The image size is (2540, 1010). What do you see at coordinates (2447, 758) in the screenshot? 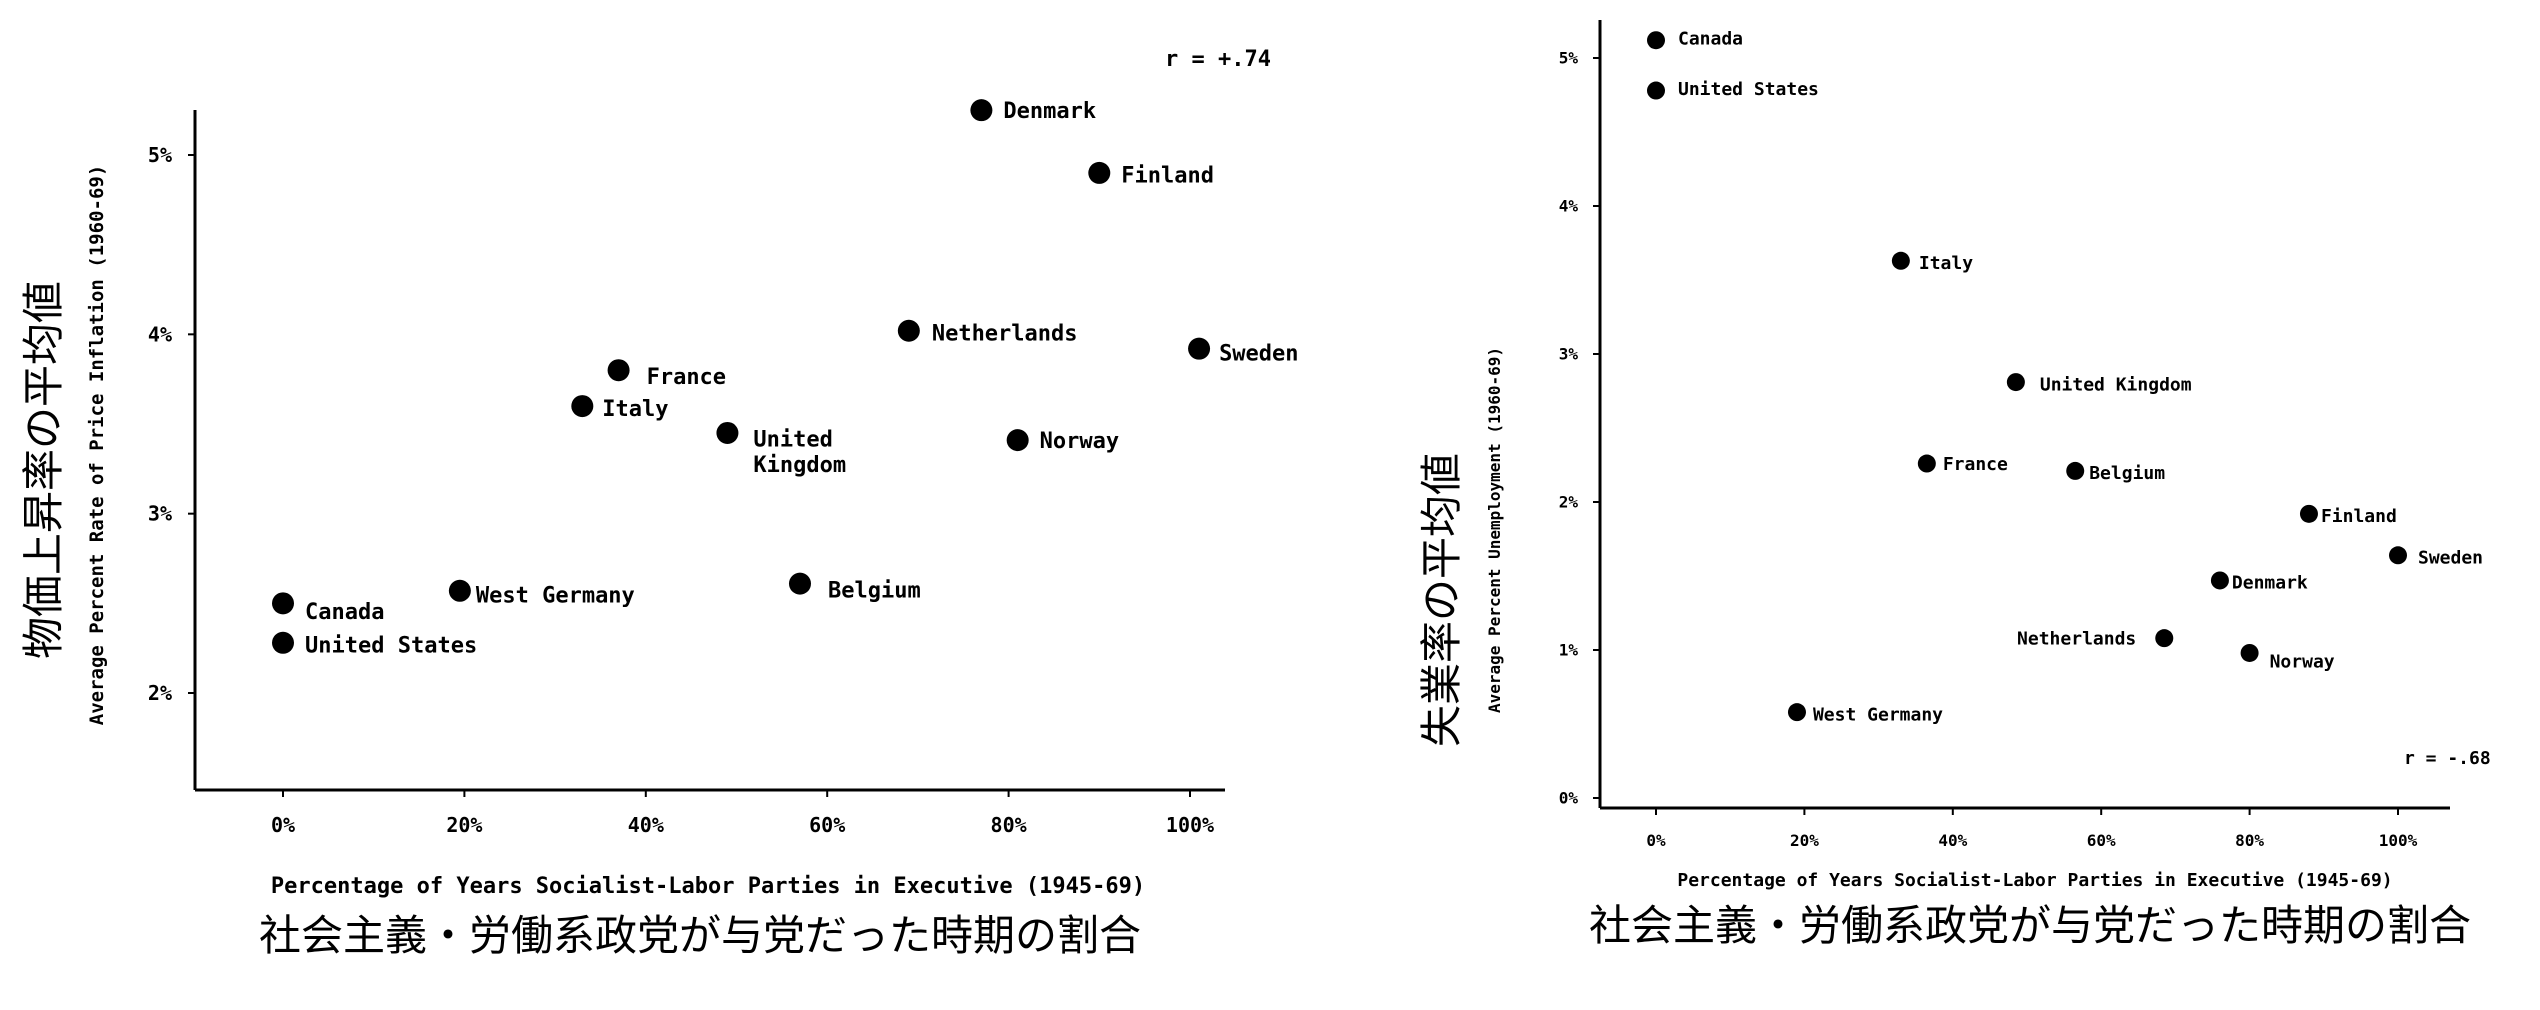
I see `correlation-annotation: r = -.68` at bounding box center [2447, 758].